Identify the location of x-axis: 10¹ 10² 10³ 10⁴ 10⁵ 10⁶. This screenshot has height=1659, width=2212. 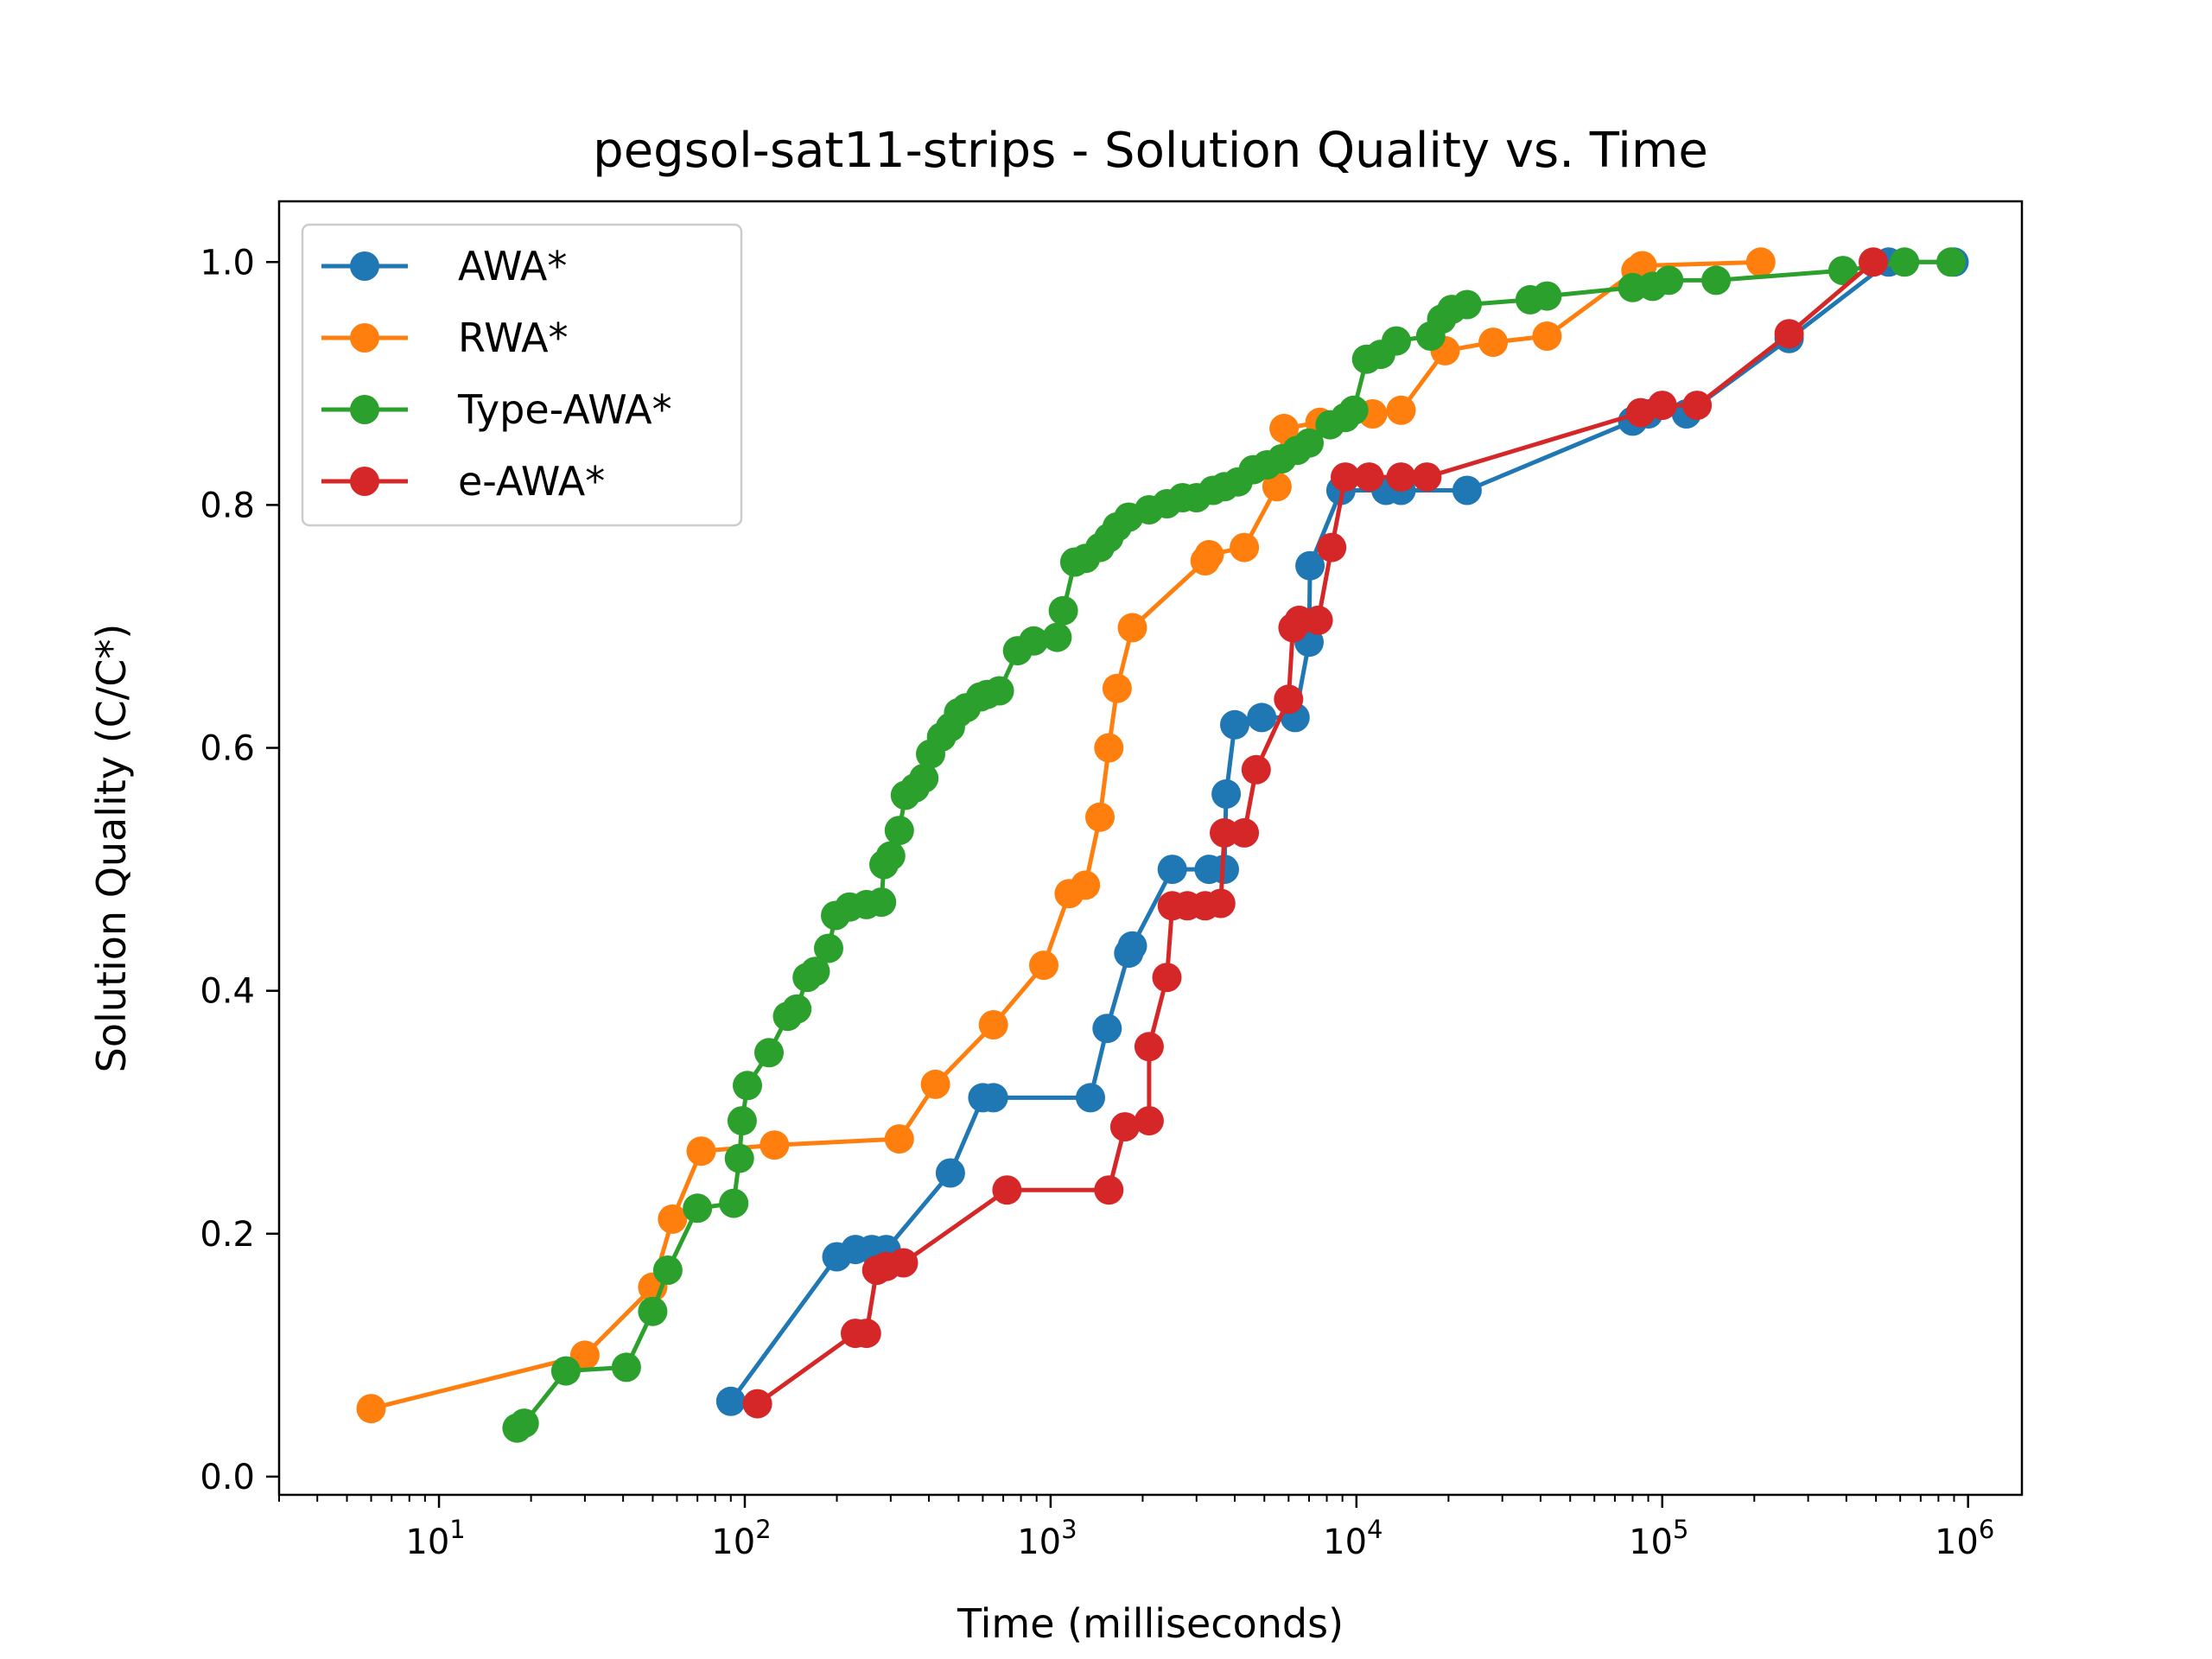
(1136, 1528).